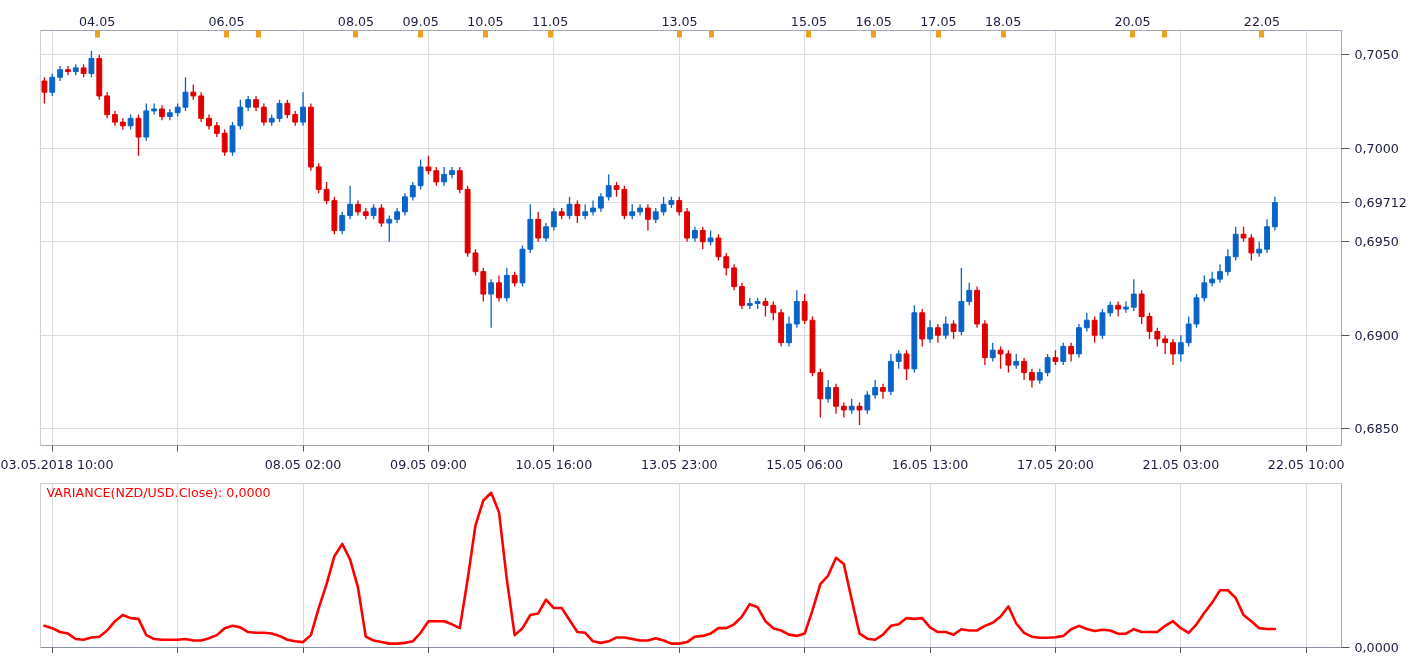 This screenshot has width=1423, height=656. I want to click on x2-tick-label: 11.05, so click(550, 21).